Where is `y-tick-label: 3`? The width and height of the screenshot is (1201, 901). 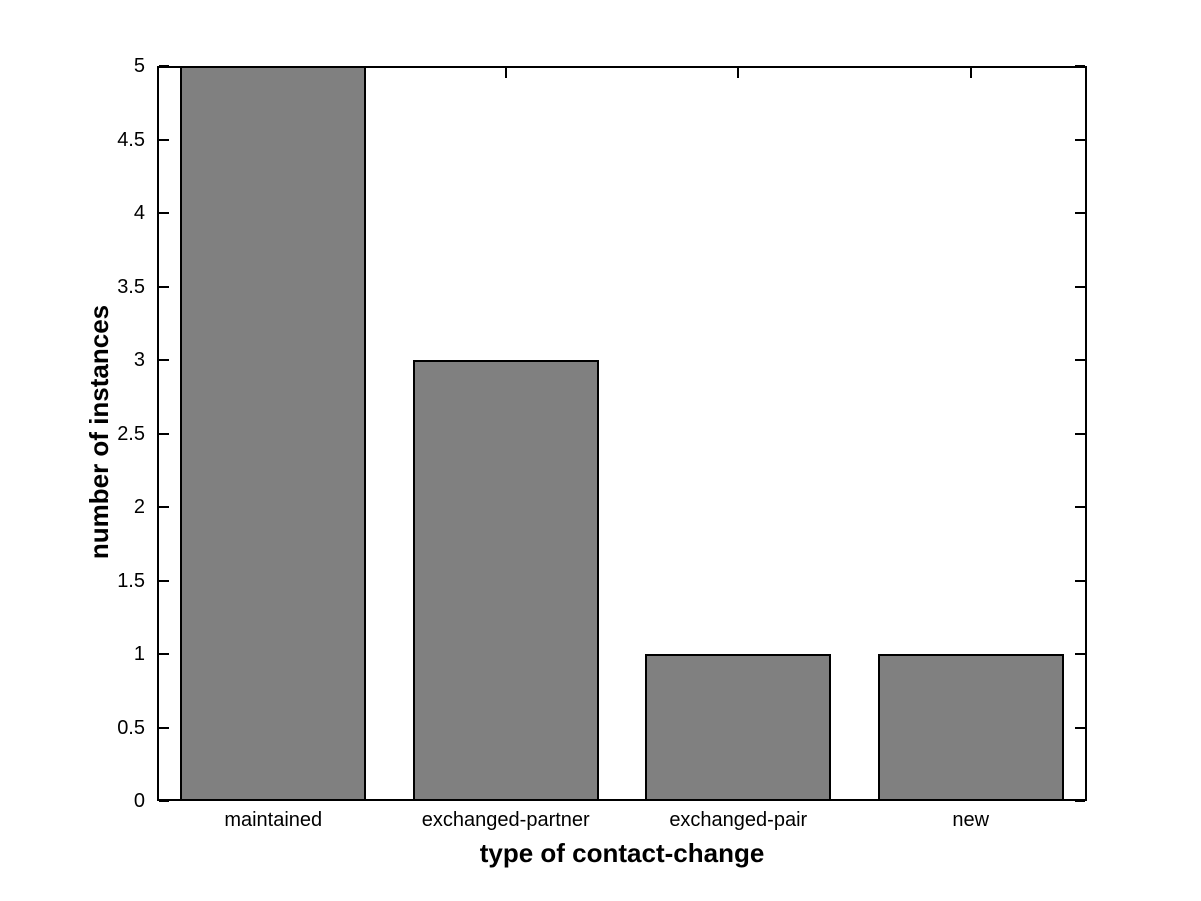 y-tick-label: 3 is located at coordinates (139, 360).